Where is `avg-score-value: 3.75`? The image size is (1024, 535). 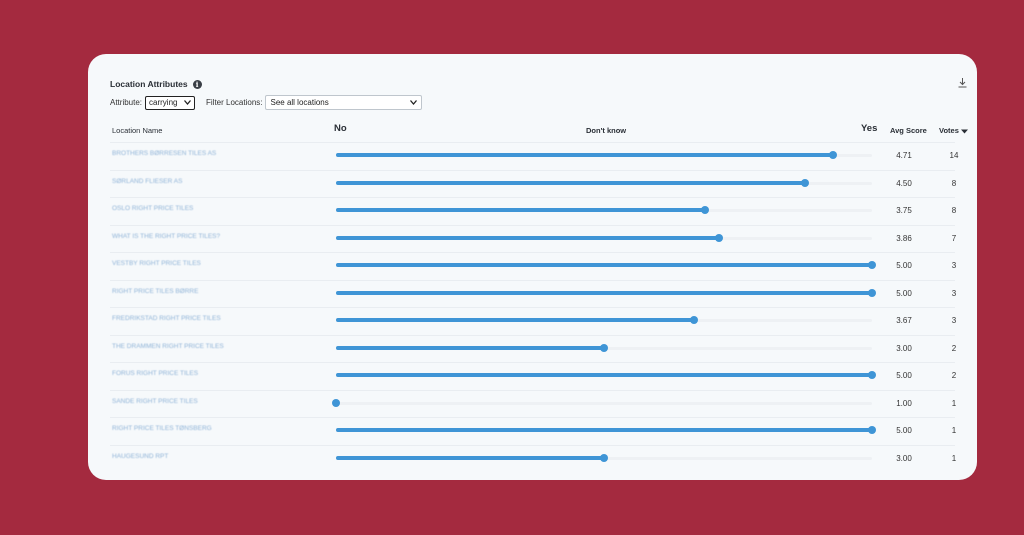 avg-score-value: 3.75 is located at coordinates (904, 210).